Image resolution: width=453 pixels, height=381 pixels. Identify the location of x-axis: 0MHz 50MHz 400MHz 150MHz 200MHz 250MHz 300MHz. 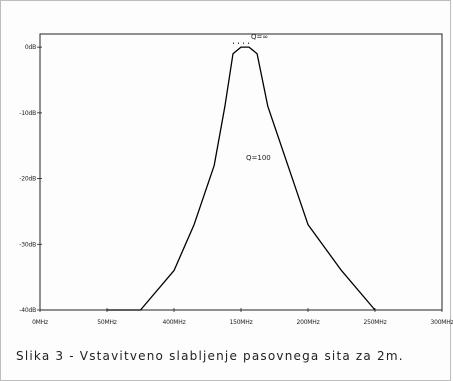
(242, 317).